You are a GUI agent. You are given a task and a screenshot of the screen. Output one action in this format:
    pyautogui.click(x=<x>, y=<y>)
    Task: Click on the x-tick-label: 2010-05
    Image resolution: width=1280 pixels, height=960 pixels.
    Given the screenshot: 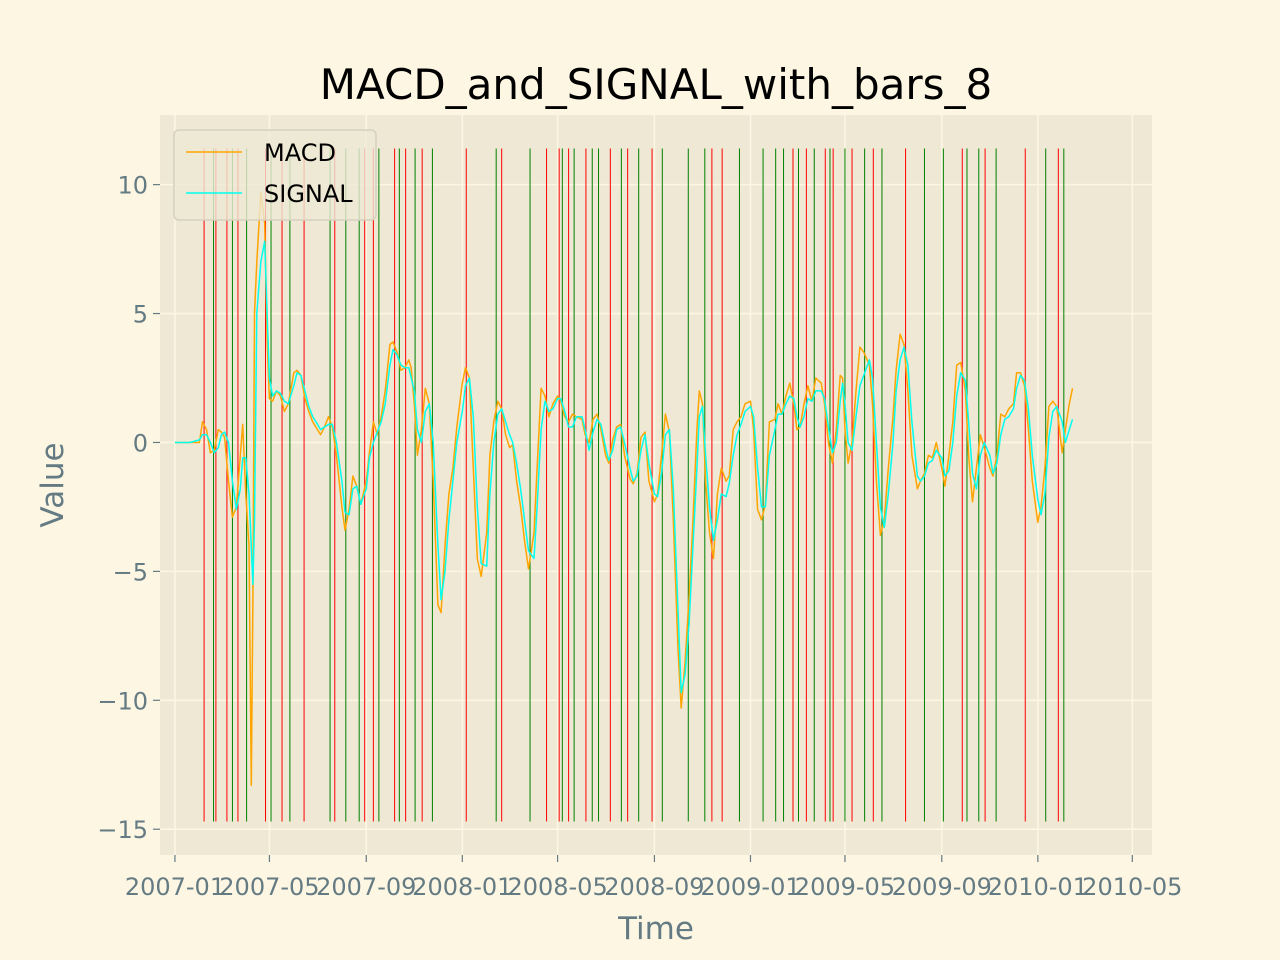 What is the action you would take?
    pyautogui.click(x=1132, y=887)
    